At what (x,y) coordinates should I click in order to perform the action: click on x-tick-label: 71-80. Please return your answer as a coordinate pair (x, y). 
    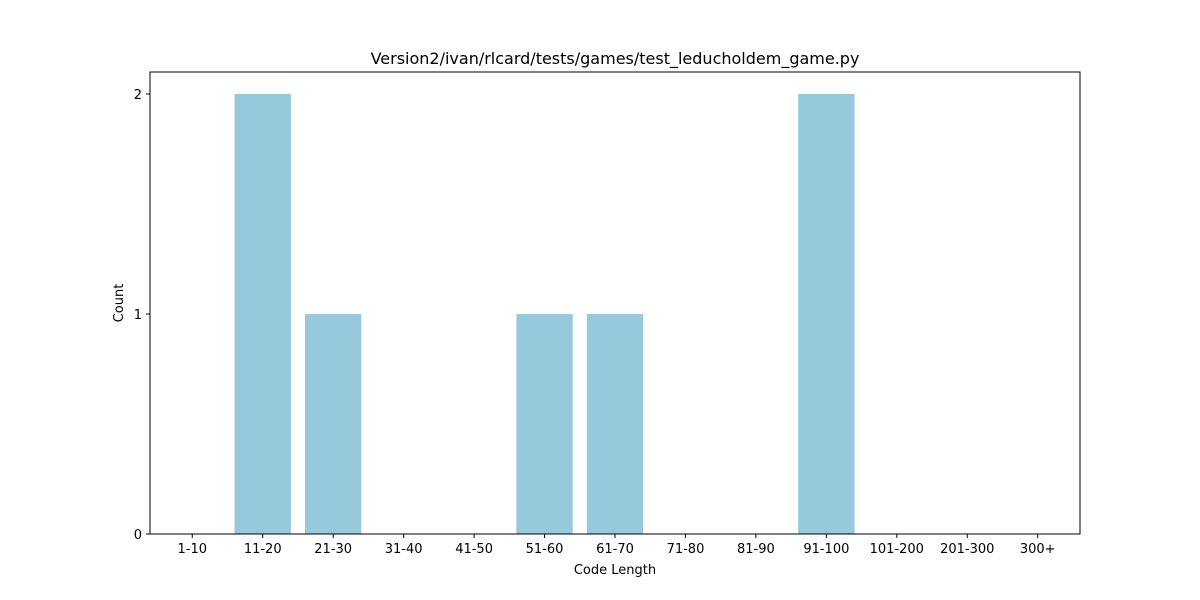
    Looking at the image, I should click on (686, 549).